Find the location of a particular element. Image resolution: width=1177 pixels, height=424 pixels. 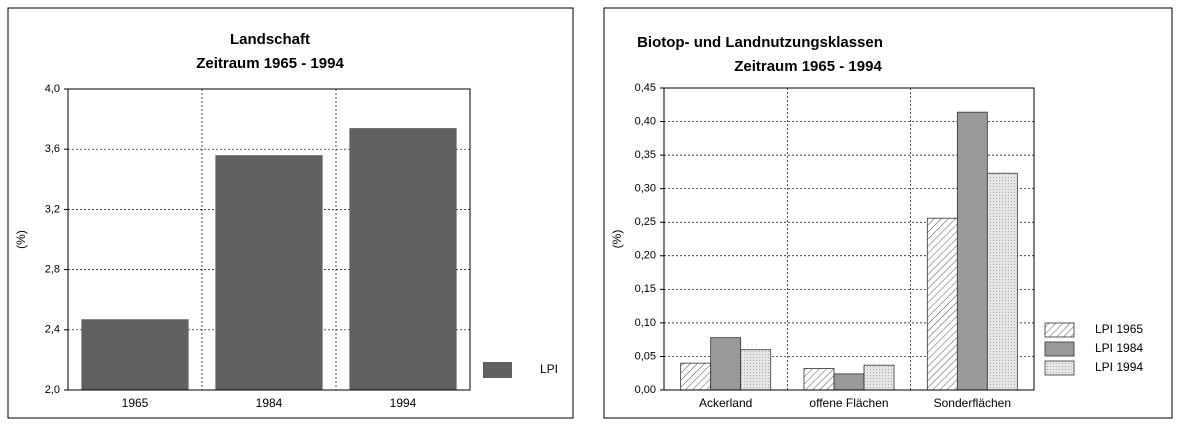

y-tick-label: 4,0 is located at coordinates (52, 89).